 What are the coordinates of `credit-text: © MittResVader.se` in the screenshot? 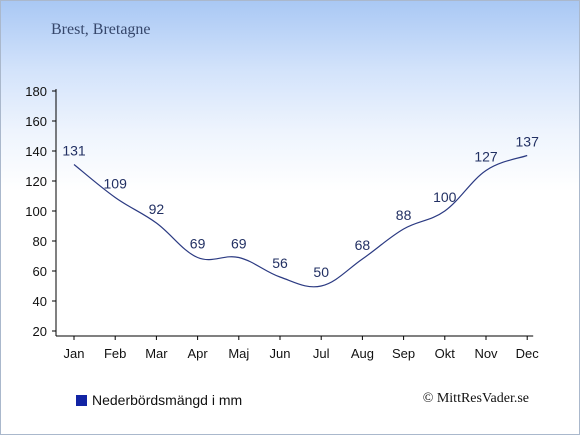 It's located at (475, 398).